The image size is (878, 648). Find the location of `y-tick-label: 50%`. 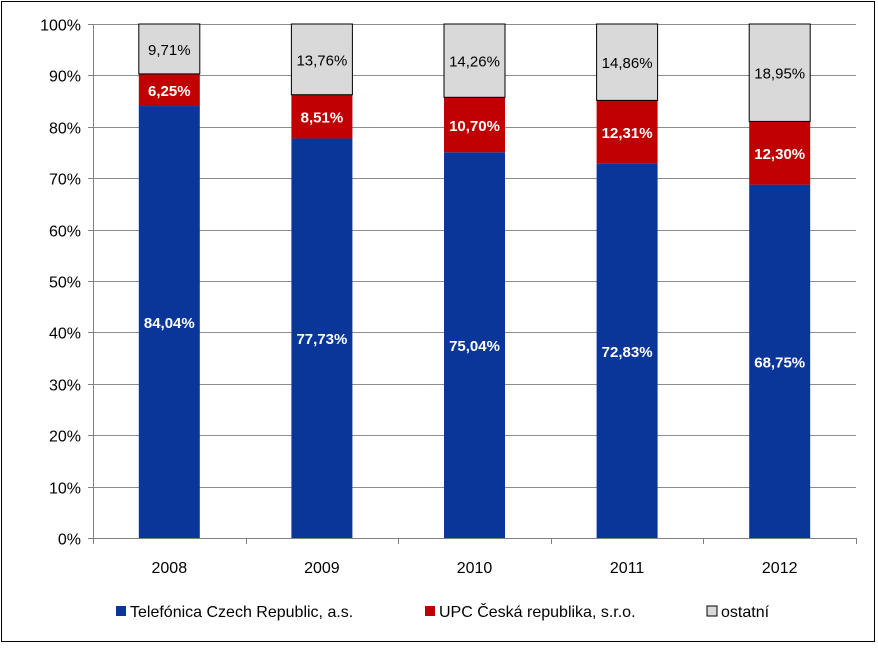

y-tick-label: 50% is located at coordinates (65, 283).